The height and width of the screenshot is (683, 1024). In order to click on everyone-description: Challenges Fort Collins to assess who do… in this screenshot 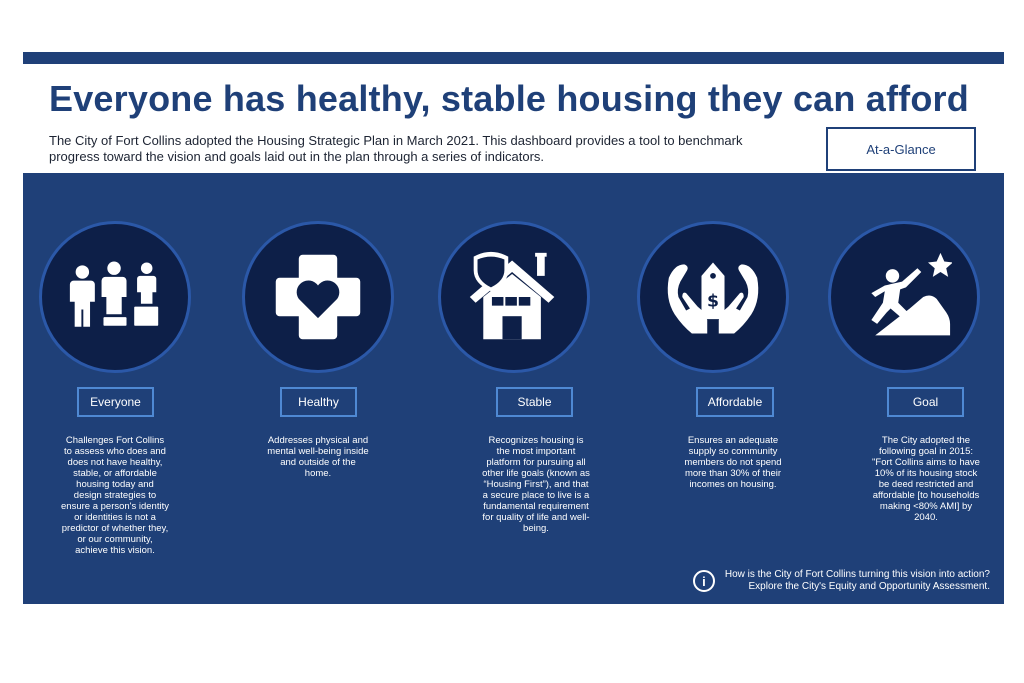, I will do `click(115, 495)`.